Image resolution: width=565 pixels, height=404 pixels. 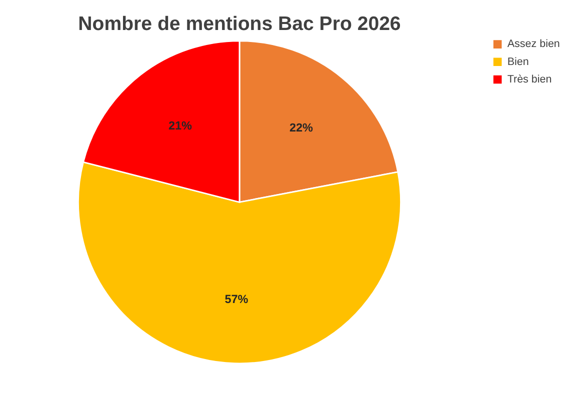 What do you see at coordinates (239, 24) in the screenshot?
I see `chart-title: Nombre de mentions Bac Pro 2026` at bounding box center [239, 24].